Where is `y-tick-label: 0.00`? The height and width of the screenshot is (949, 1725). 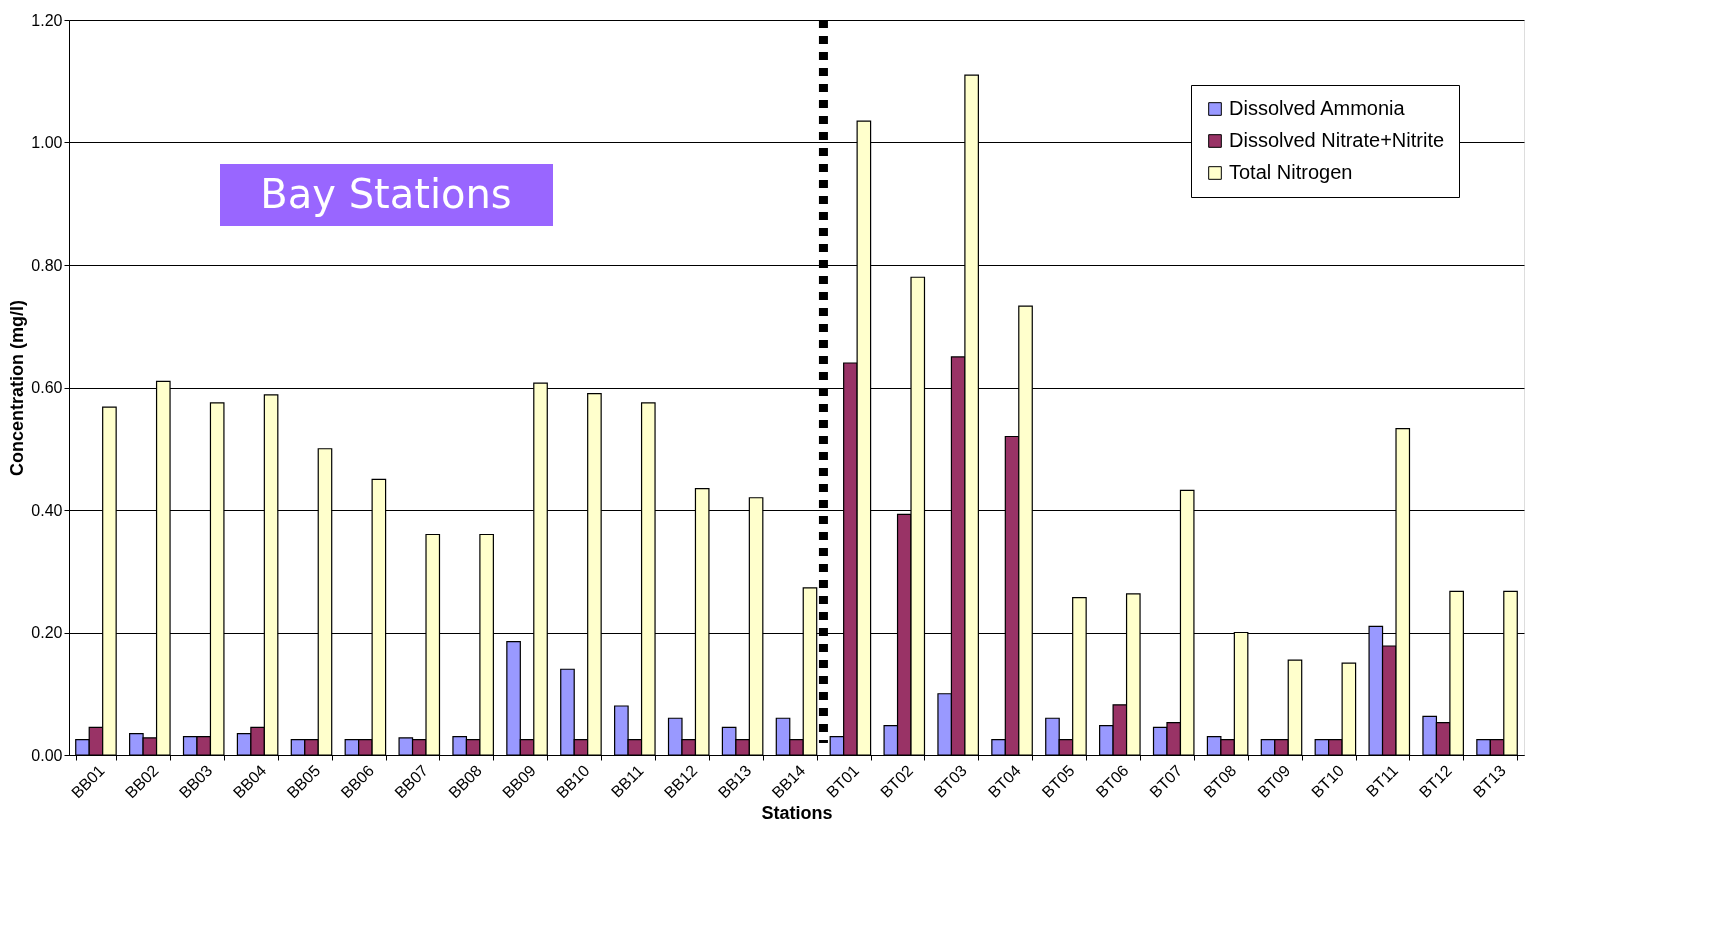
y-tick-label: 0.00 is located at coordinates (47, 755).